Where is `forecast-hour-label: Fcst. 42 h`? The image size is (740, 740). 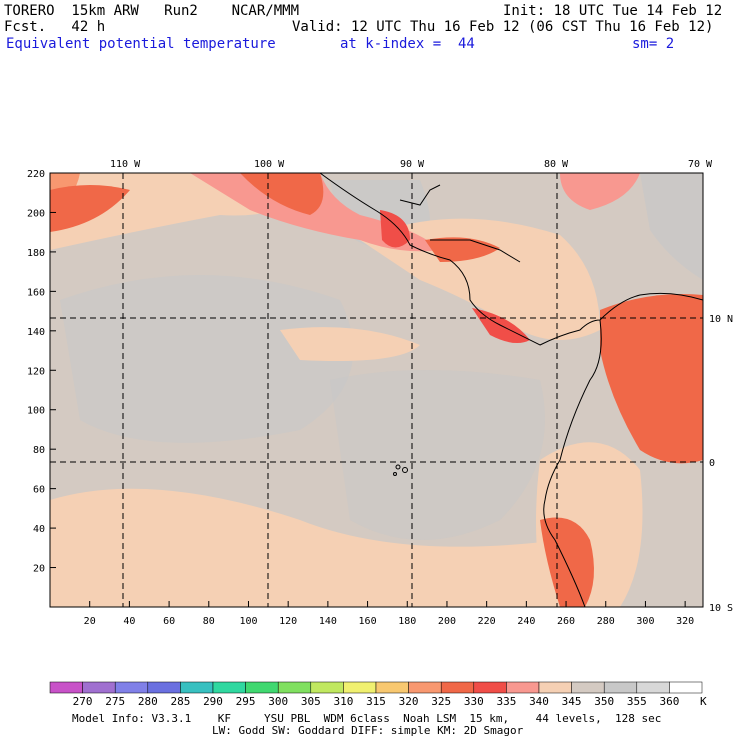 forecast-hour-label: Fcst. 42 h is located at coordinates (55, 27).